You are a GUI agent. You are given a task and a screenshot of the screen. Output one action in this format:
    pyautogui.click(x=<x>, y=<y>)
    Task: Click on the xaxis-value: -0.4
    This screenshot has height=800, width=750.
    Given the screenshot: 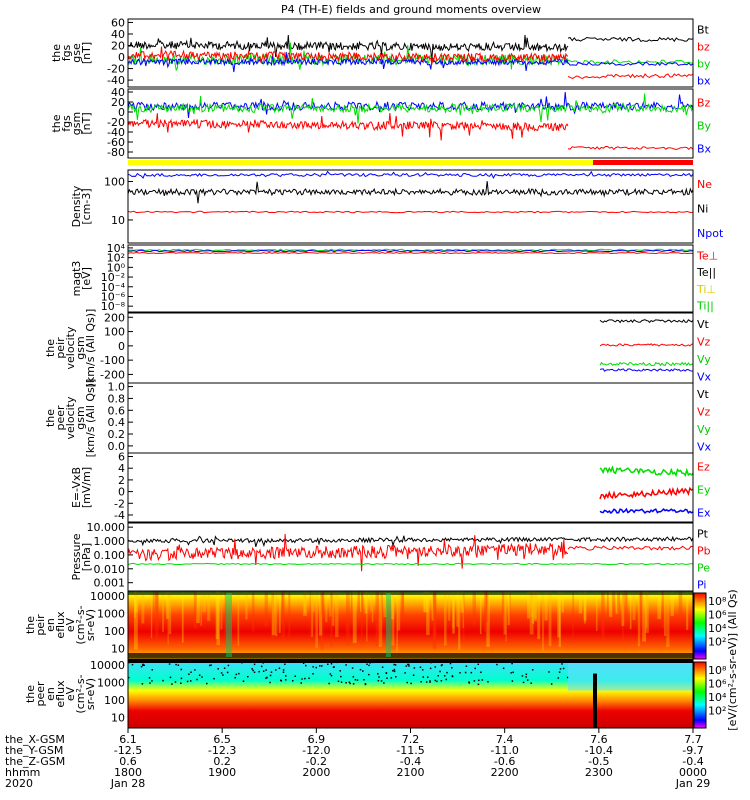 What is the action you would take?
    pyautogui.click(x=410, y=761)
    